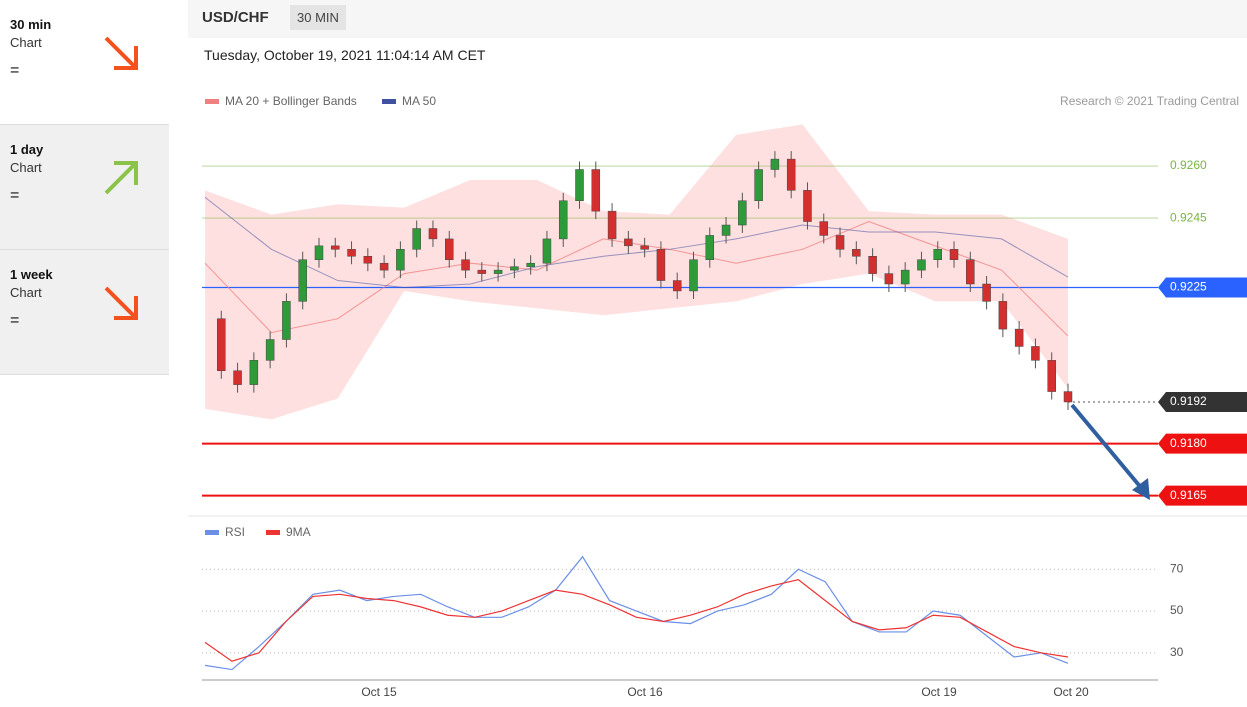 The width and height of the screenshot is (1247, 707). Describe the element at coordinates (1149, 101) in the screenshot. I see `credit: Research © 2021 Trading Central` at that location.